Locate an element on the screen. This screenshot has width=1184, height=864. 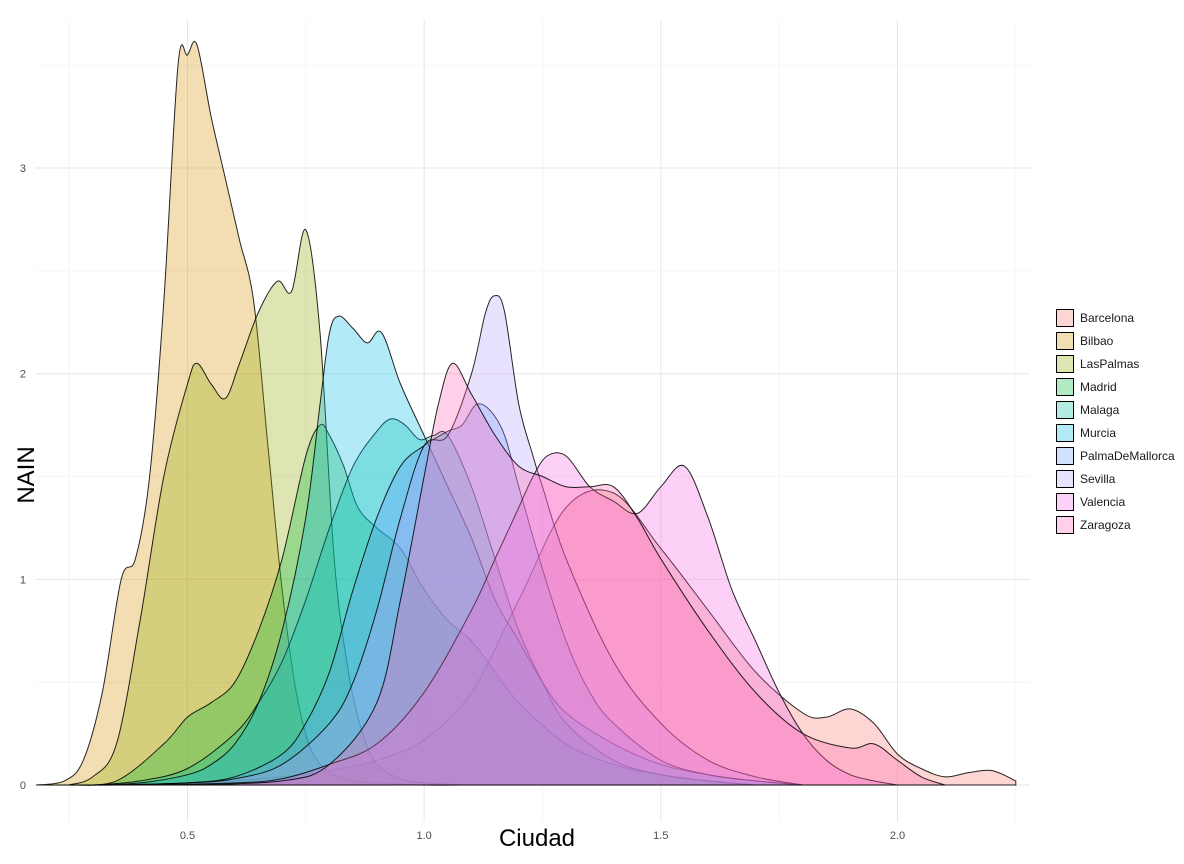
legend-label: Bilbao is located at coordinates (1097, 340).